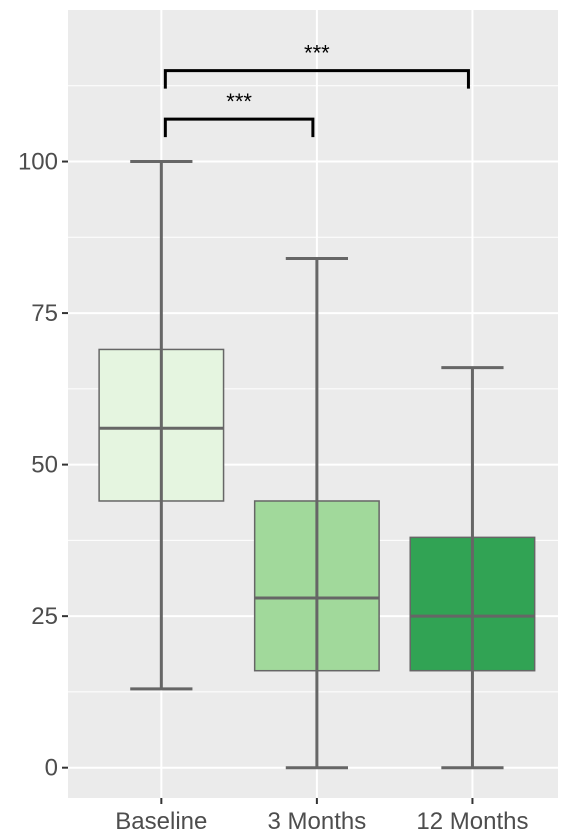 Image resolution: width=563 pixels, height=833 pixels. Describe the element at coordinates (161, 820) in the screenshot. I see `x-tick-label: Baseline` at that location.